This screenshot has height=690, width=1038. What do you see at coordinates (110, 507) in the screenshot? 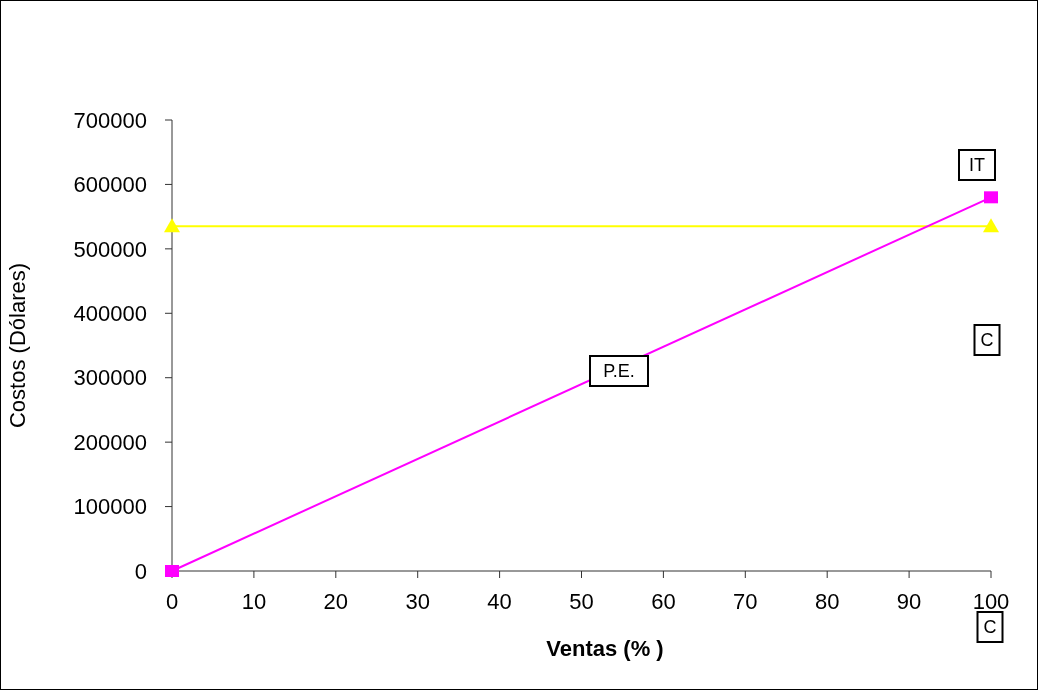
I see `y-tick-label: 100000` at bounding box center [110, 507].